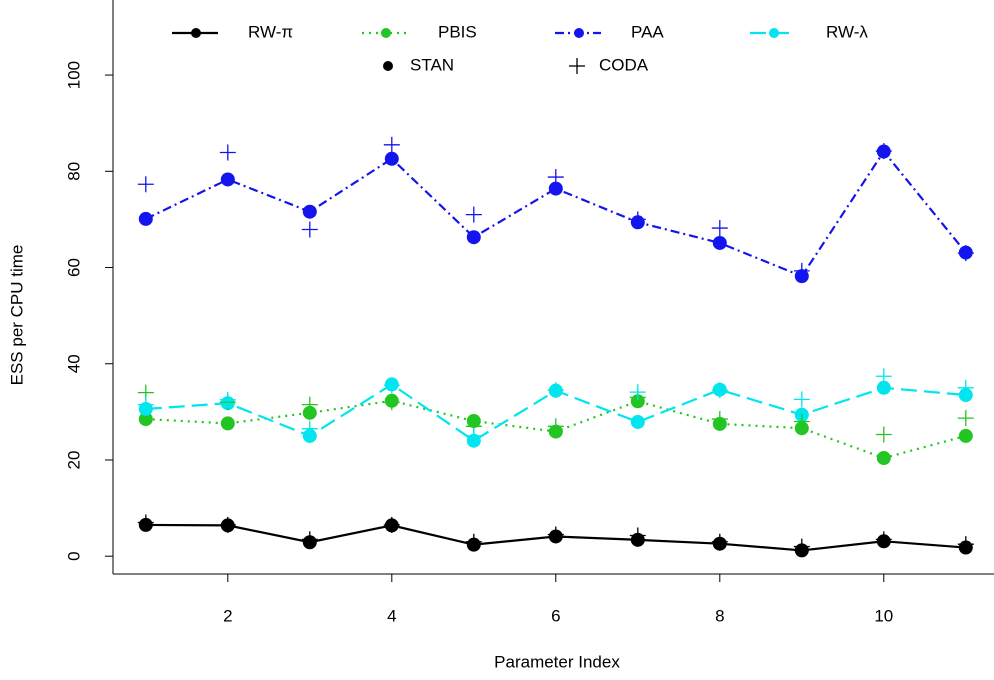 The height and width of the screenshot is (680, 994). Describe the element at coordinates (647, 31) in the screenshot. I see `legend-label: PAA` at that location.